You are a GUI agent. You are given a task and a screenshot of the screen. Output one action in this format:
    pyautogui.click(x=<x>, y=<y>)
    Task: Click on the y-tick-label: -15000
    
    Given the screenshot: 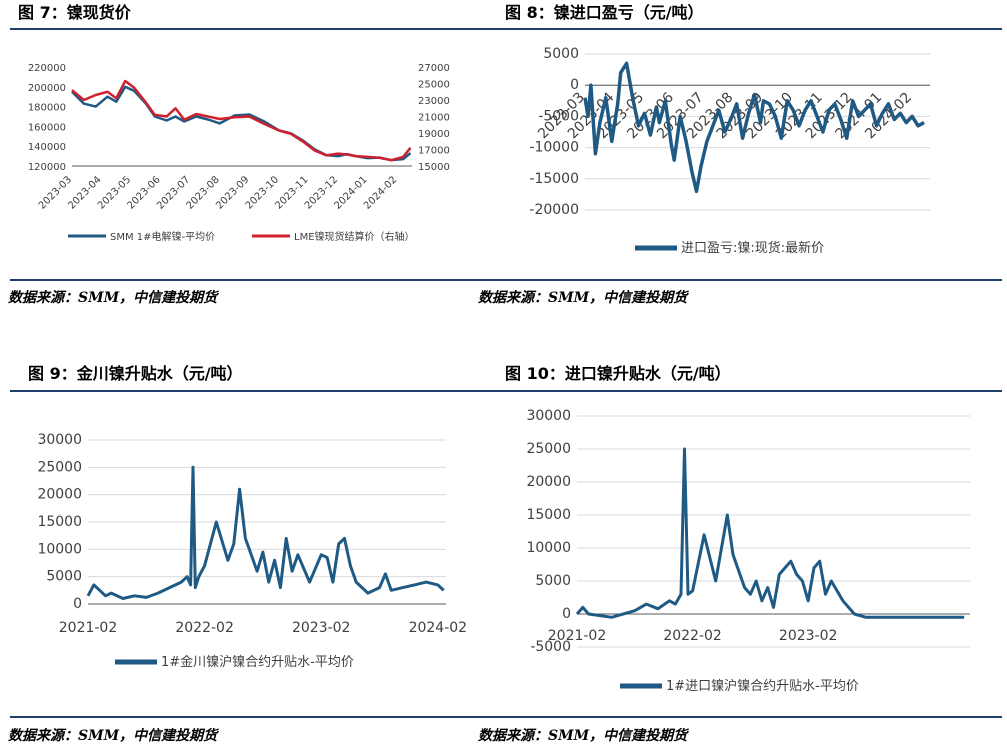 What is the action you would take?
    pyautogui.click(x=554, y=179)
    